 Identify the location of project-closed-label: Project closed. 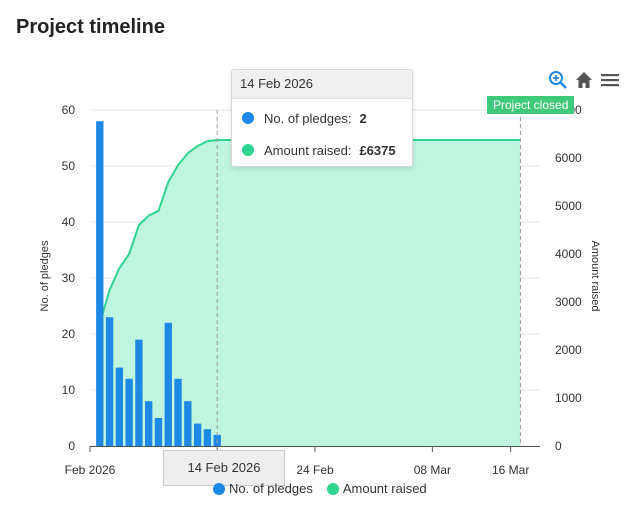
(531, 105).